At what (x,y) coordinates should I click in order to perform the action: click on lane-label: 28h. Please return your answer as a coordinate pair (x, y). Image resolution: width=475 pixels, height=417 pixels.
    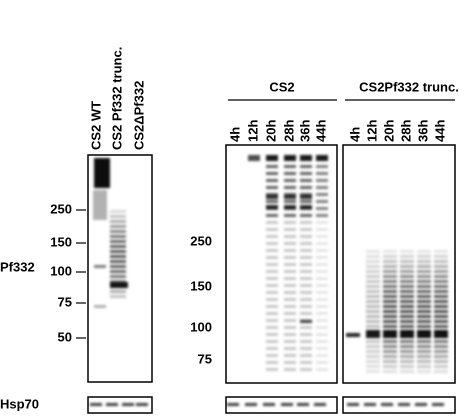
    Looking at the image, I should click on (405, 131).